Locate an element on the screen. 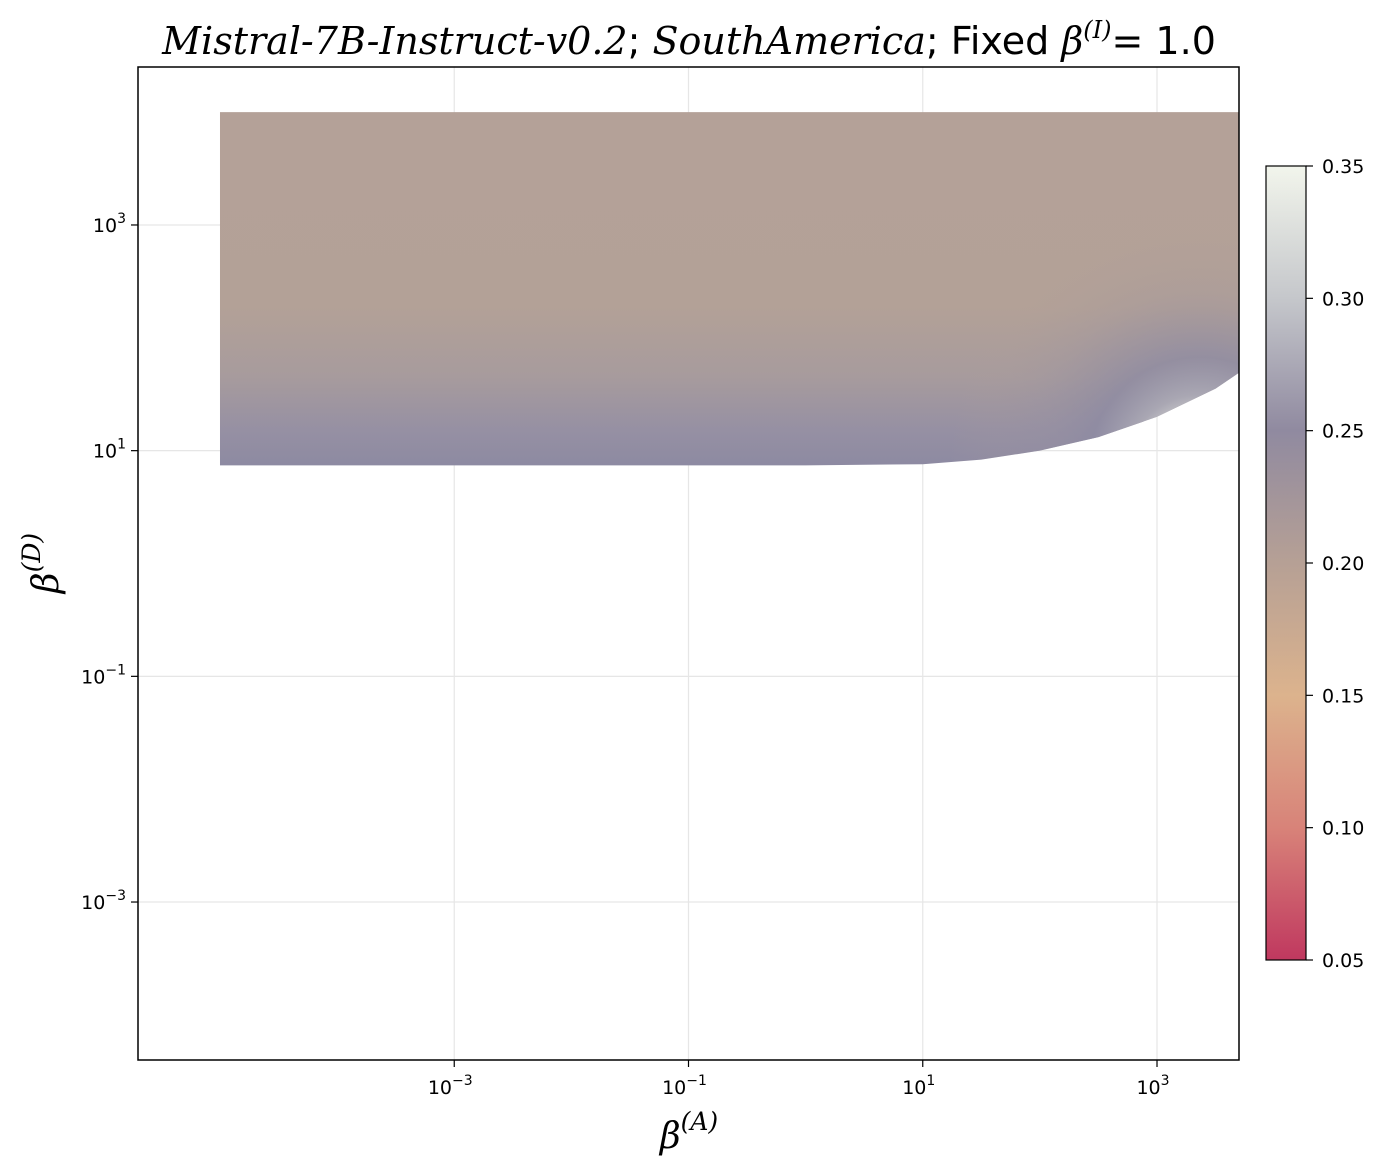 Image resolution: width=1381 pixels, height=1173 pixels. colorbar-ticks: 0.05 0.10 0.15 0.20 0.25 0.30 0.35 is located at coordinates (1335, 564).